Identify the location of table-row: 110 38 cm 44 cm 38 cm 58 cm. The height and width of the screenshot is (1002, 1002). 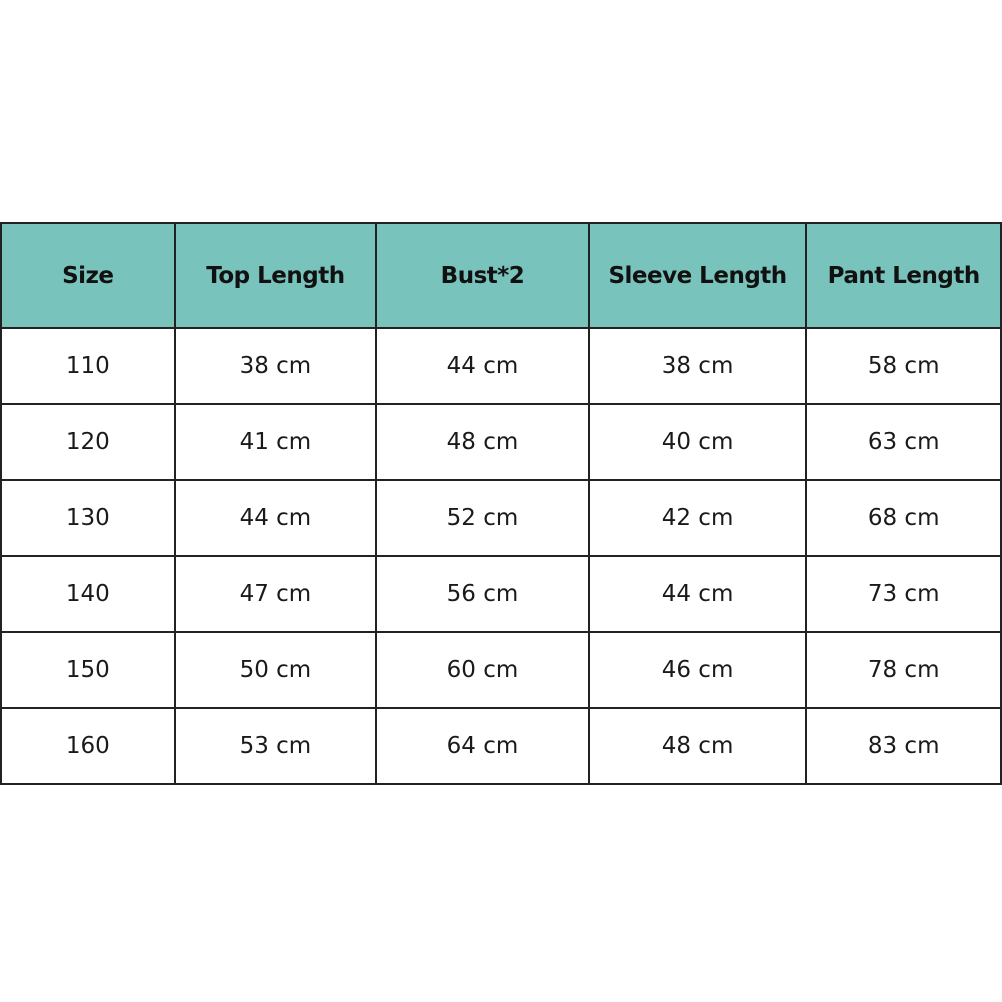
(501, 366).